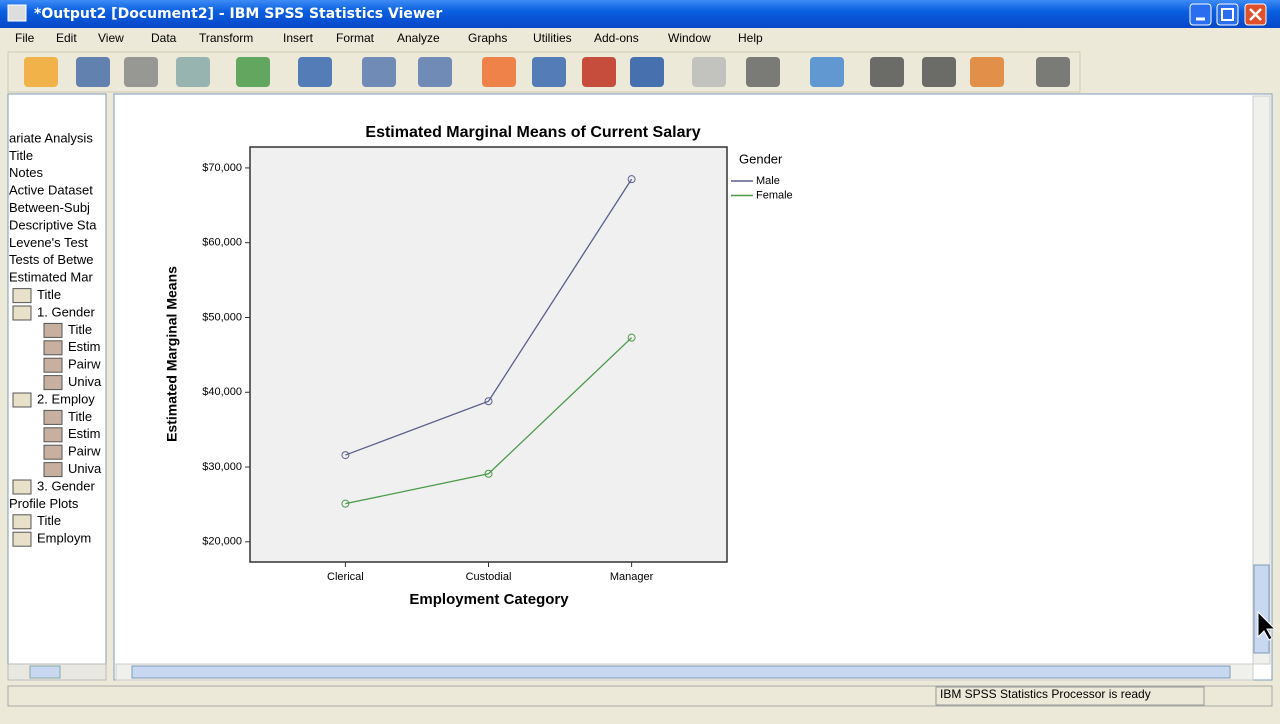  Describe the element at coordinates (222, 392) in the screenshot. I see `y-tick-label: $40,000` at that location.